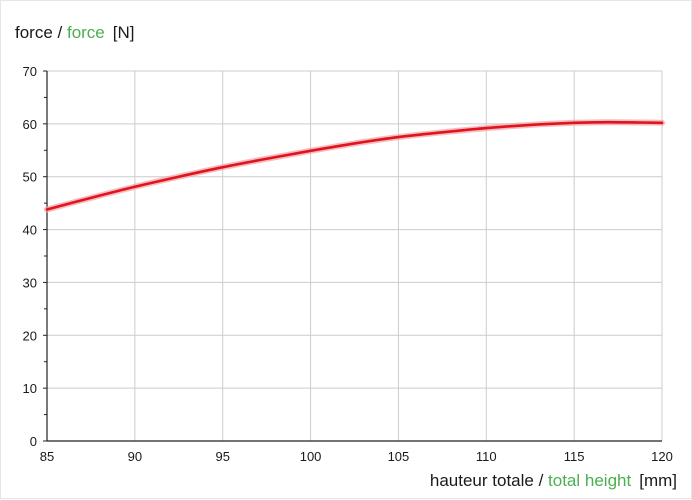 The width and height of the screenshot is (692, 500). I want to click on x-tick-label: 90, so click(135, 456).